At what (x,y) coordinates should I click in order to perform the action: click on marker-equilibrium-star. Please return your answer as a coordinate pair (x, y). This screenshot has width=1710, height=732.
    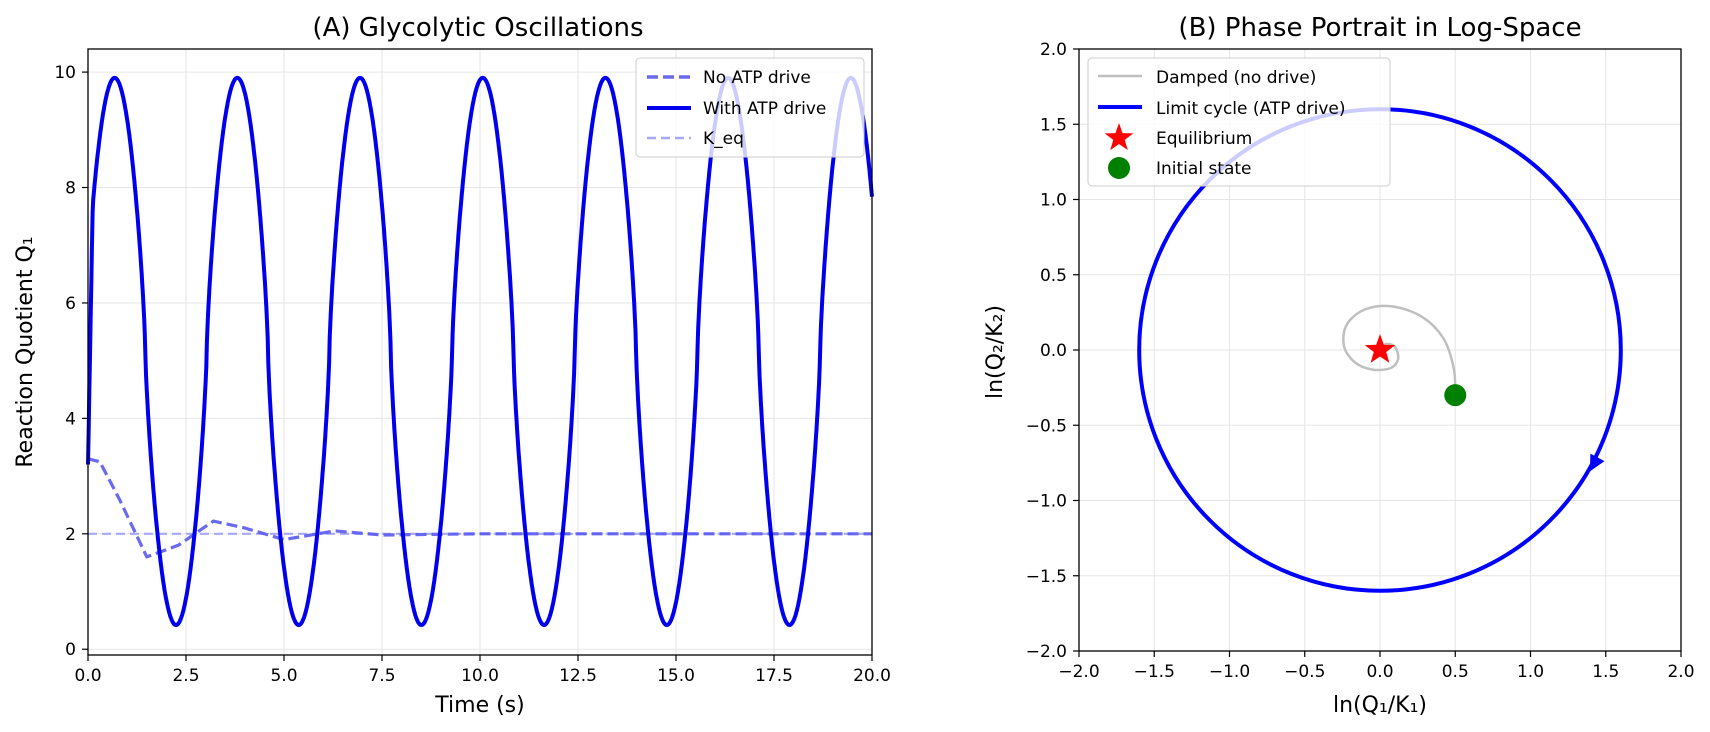
    Looking at the image, I should click on (1380, 348).